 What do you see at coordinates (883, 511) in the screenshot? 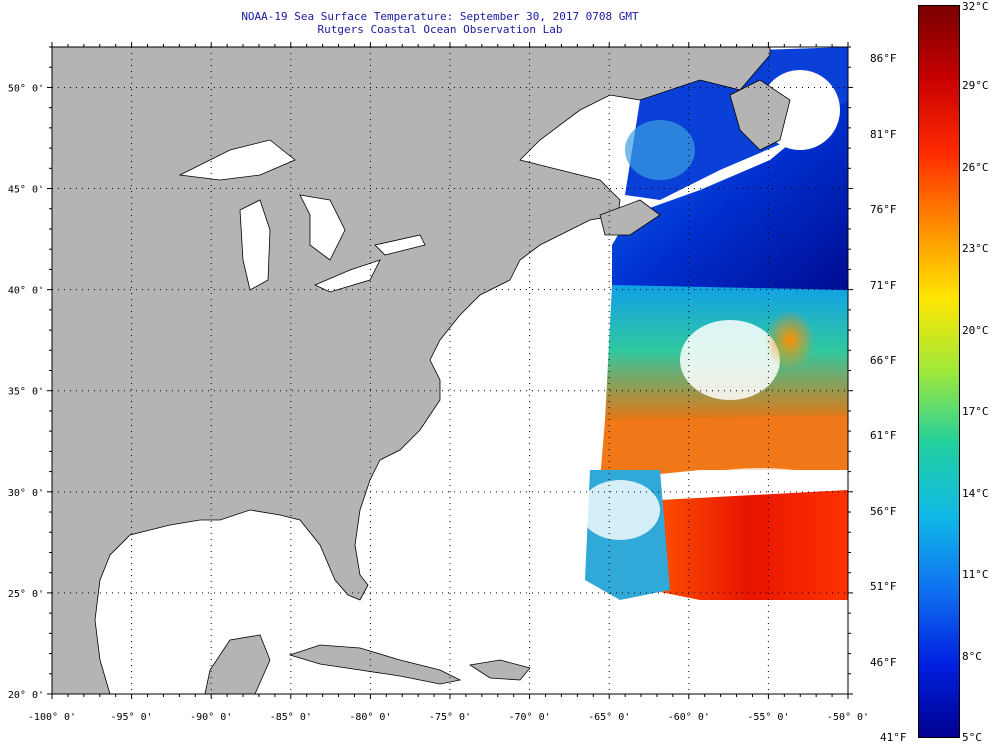
I see `fahrenheit-label: 56°F` at bounding box center [883, 511].